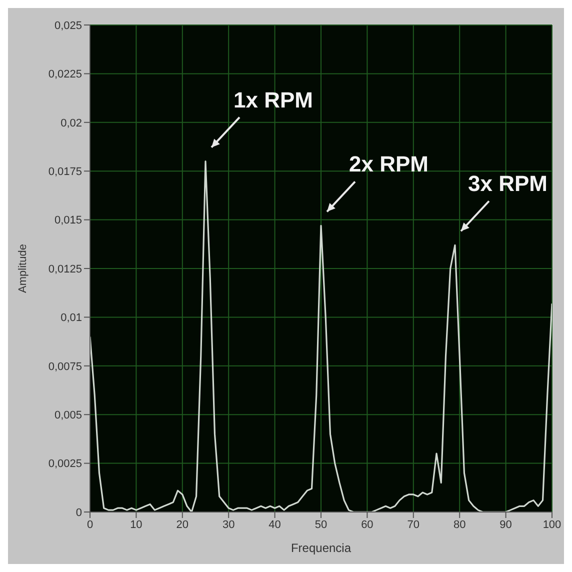 The image size is (572, 572). I want to click on y-tick-label: 0,015, so click(68, 220).